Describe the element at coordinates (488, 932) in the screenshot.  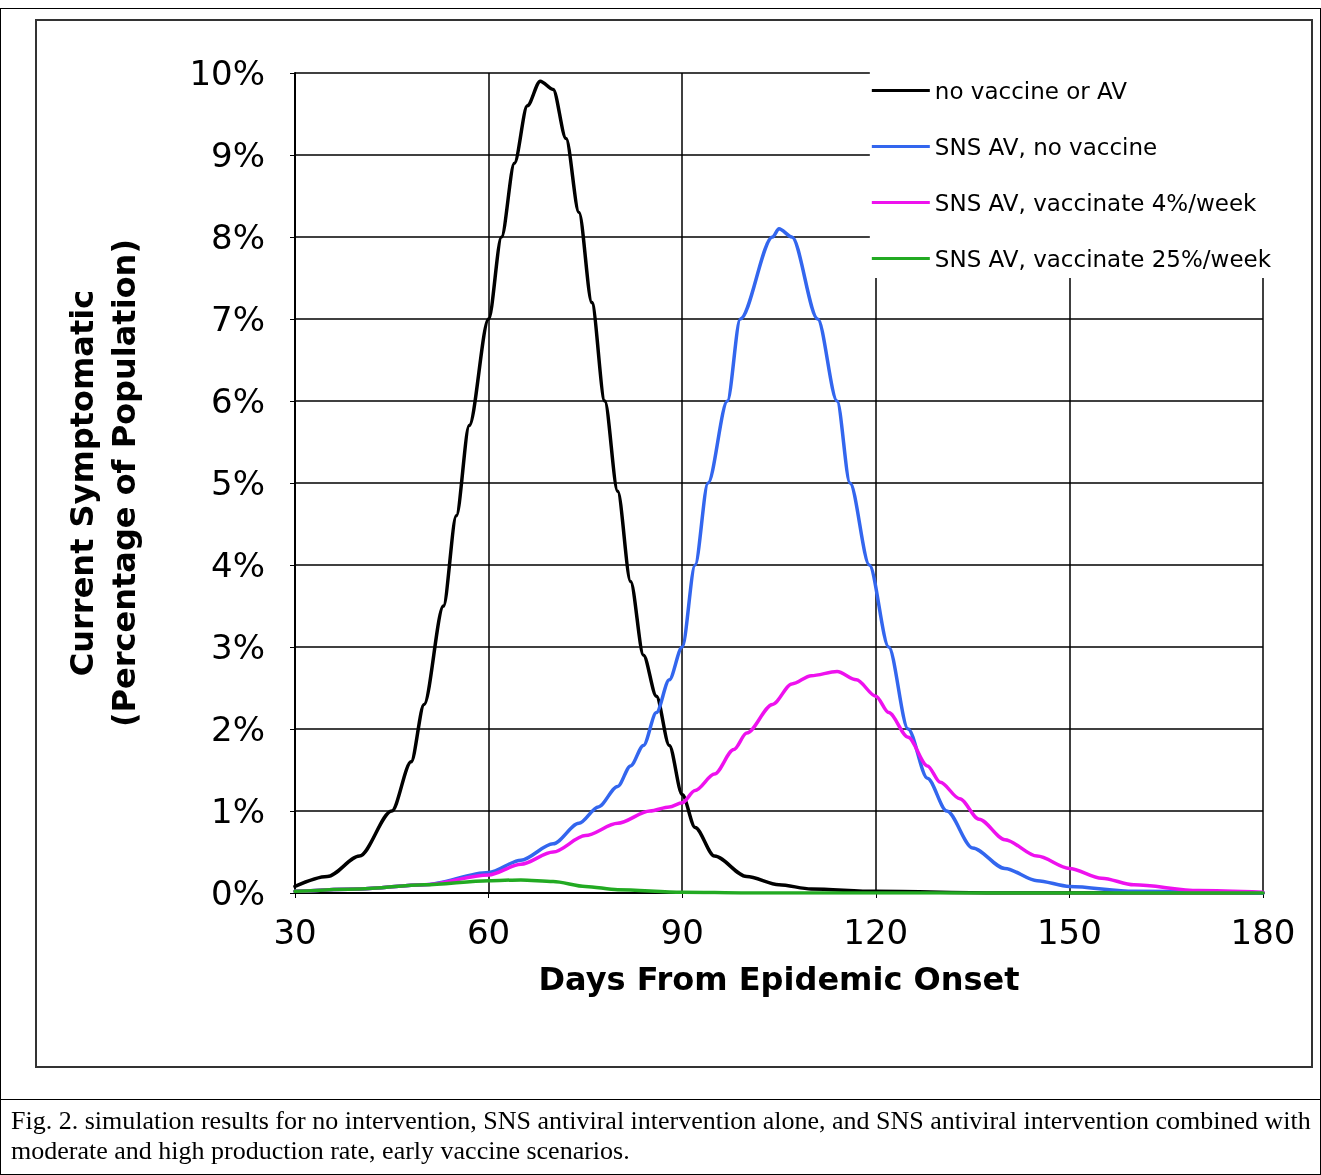
I see `x-tick-label: 60` at that location.